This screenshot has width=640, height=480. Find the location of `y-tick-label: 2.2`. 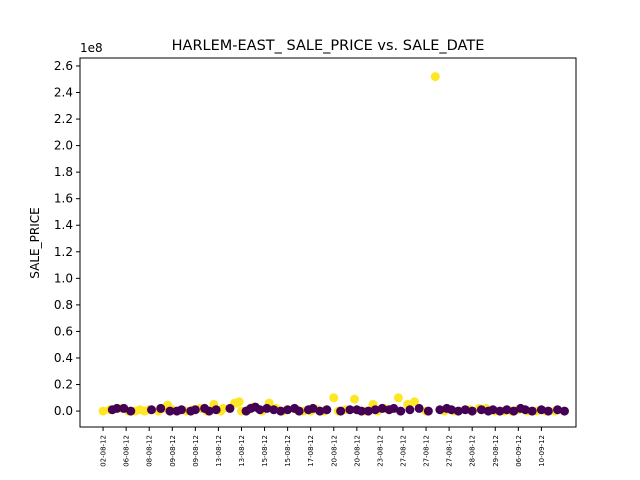

y-tick-label: 2.2 is located at coordinates (63, 119).